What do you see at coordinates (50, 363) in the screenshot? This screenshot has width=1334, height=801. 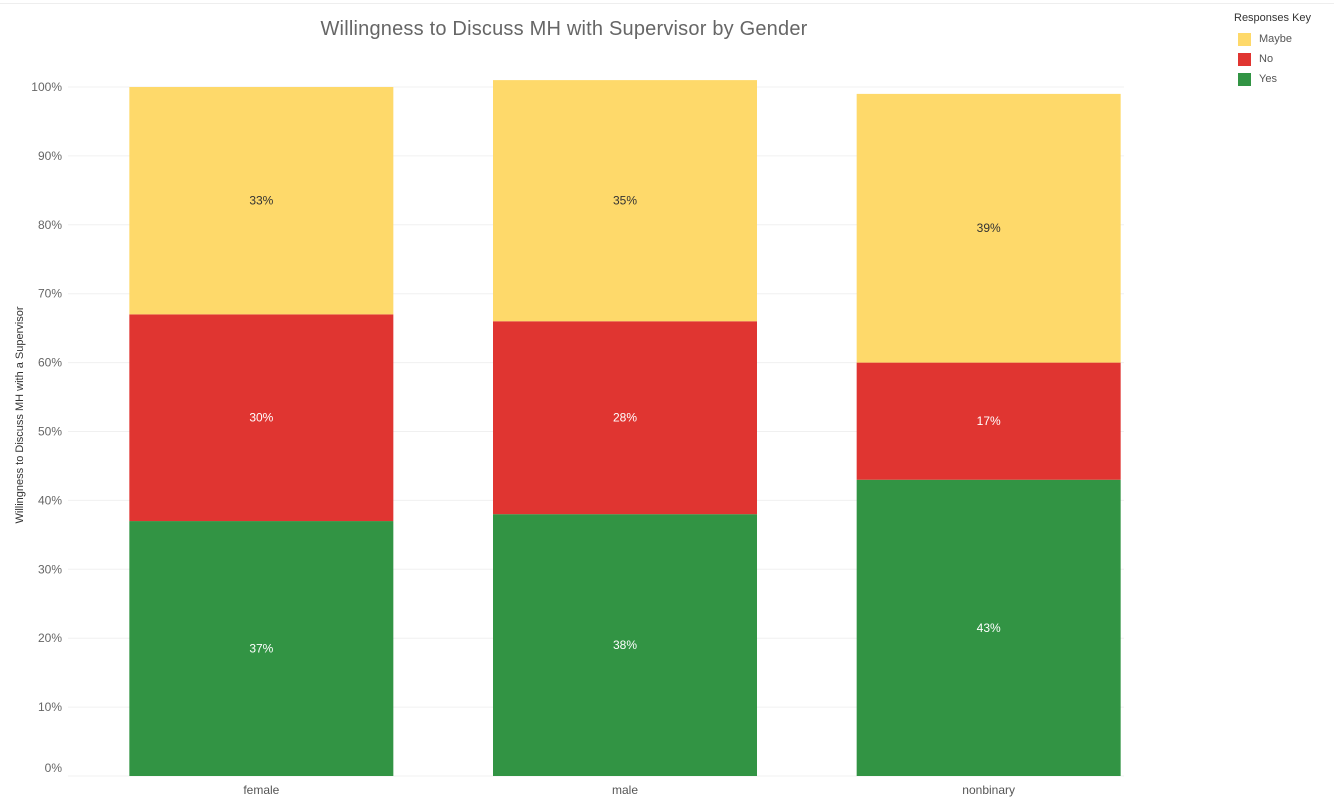 I see `y-tick-label: 60%` at bounding box center [50, 363].